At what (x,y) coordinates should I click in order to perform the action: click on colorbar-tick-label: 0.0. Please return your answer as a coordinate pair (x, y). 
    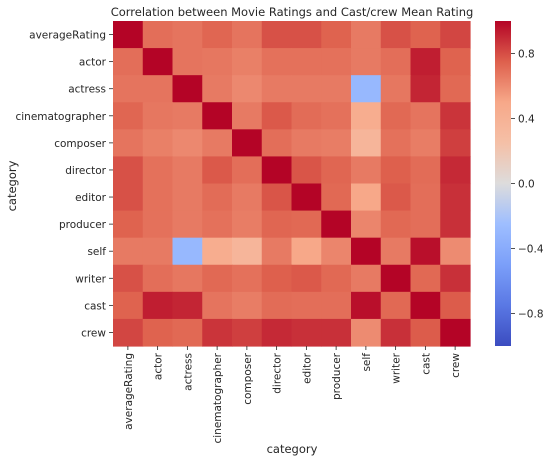
    Looking at the image, I should click on (526, 185).